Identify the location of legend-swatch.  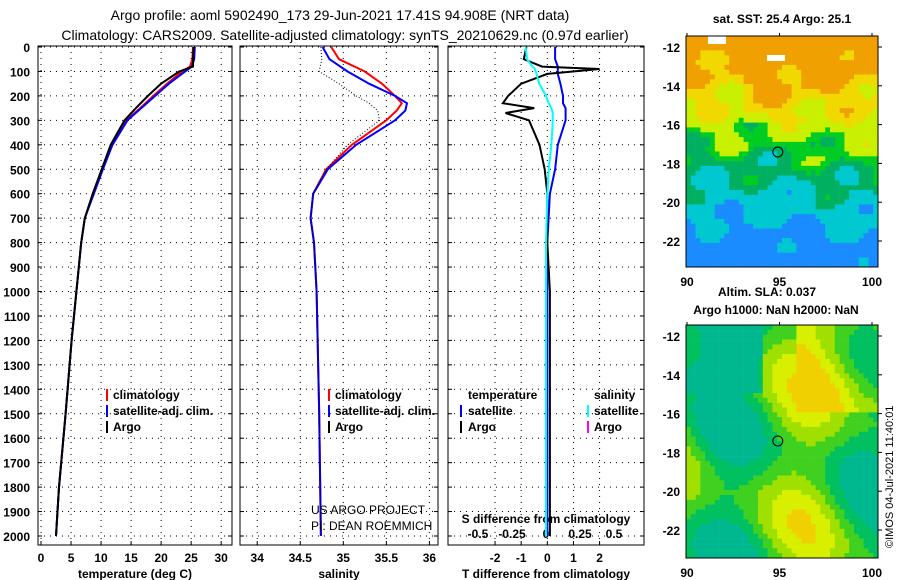
(329, 395).